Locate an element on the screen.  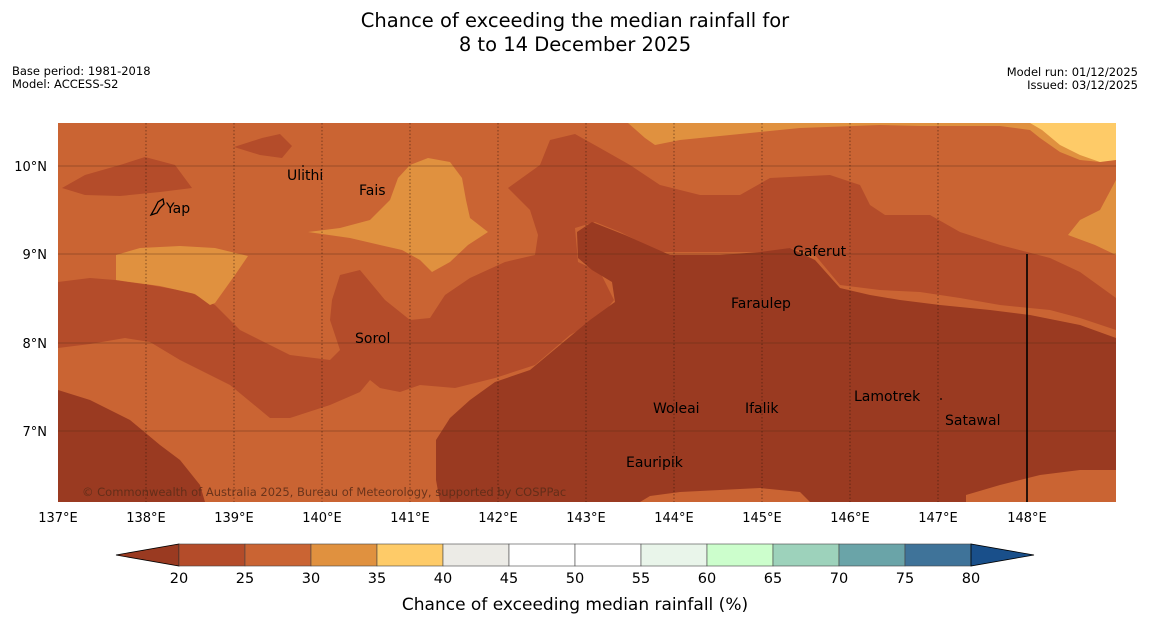
model-name: Model: ACCESS-S2 is located at coordinates (65, 84).